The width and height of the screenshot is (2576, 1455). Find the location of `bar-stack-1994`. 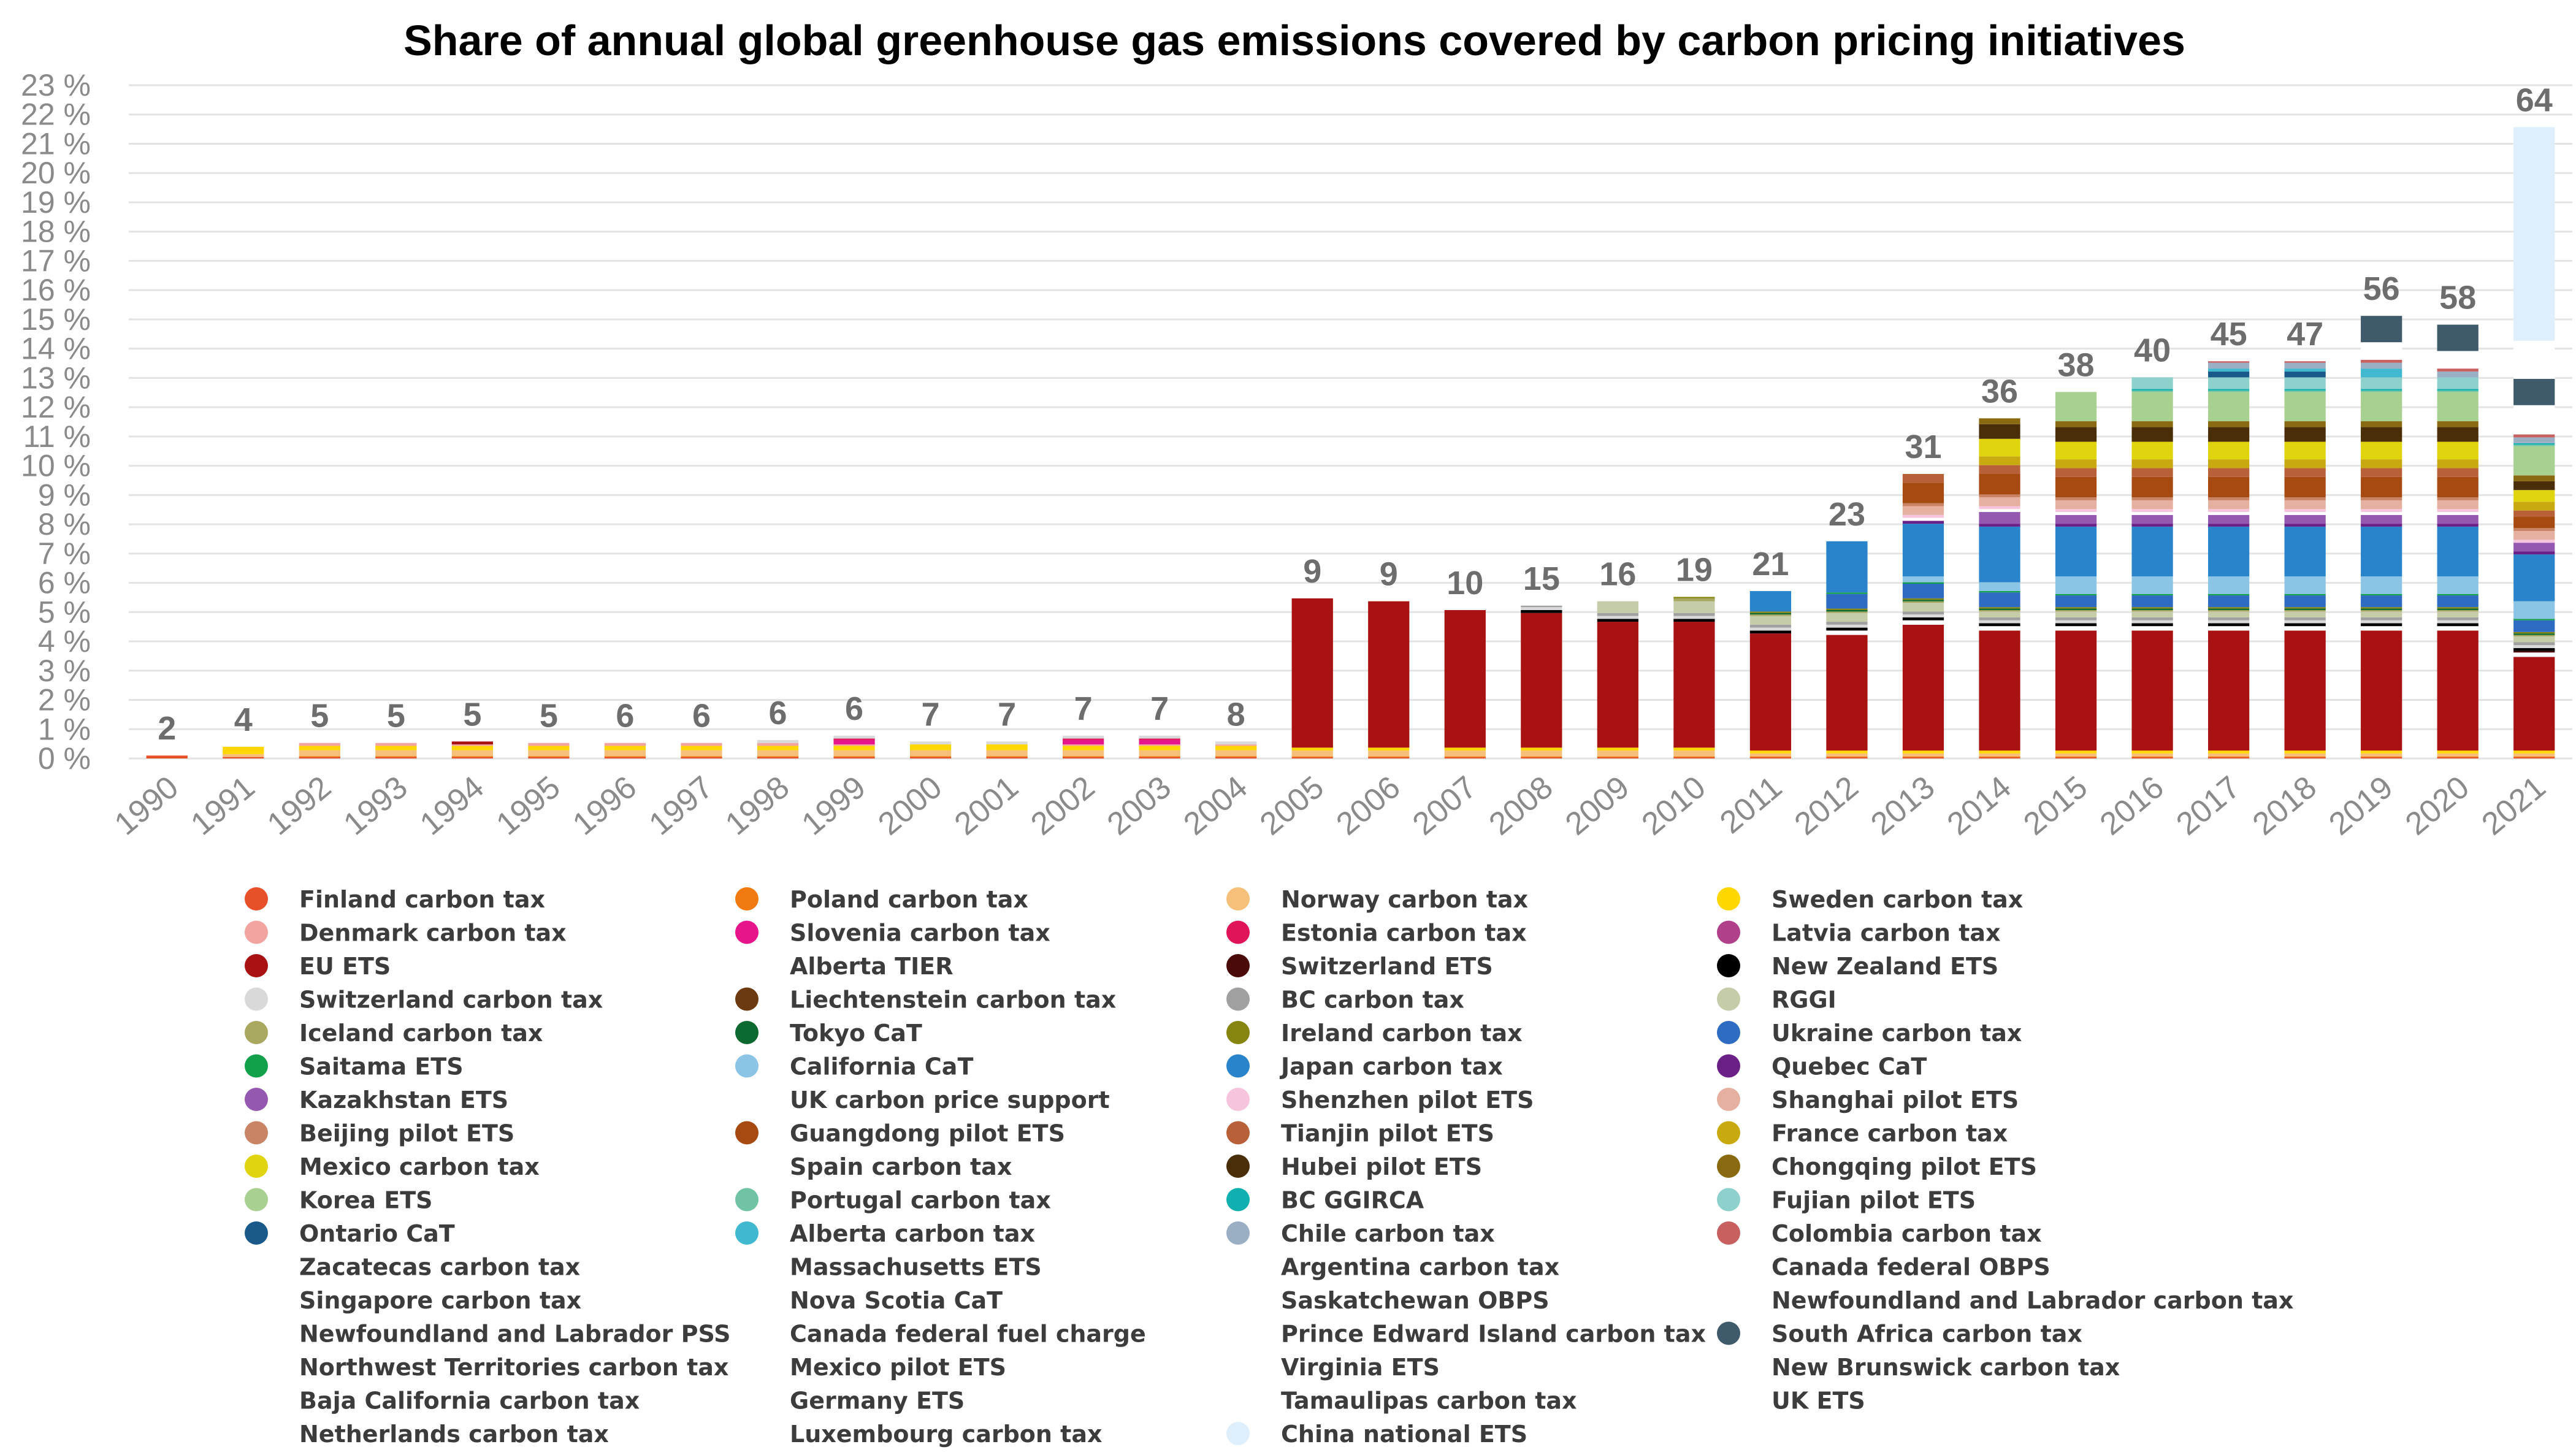

bar-stack-1994 is located at coordinates (472, 750).